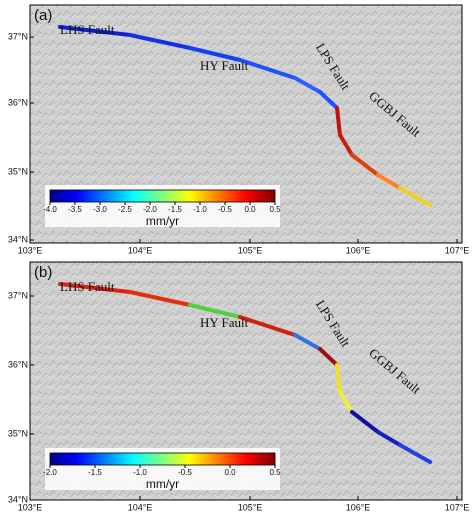 This screenshot has width=474, height=513. Describe the element at coordinates (125, 209) in the screenshot. I see `colorbar-tick-label: -2.5` at that location.